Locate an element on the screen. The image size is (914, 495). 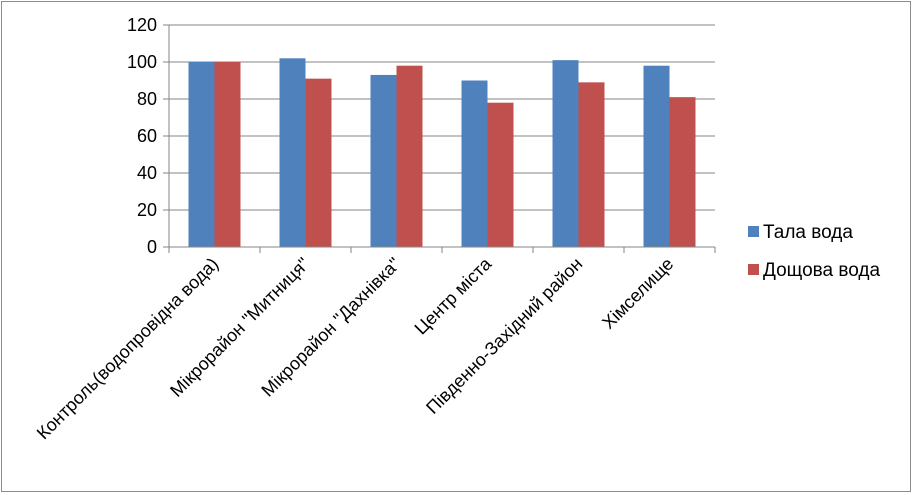
y-tick-label: 0 is located at coordinates (152, 247).